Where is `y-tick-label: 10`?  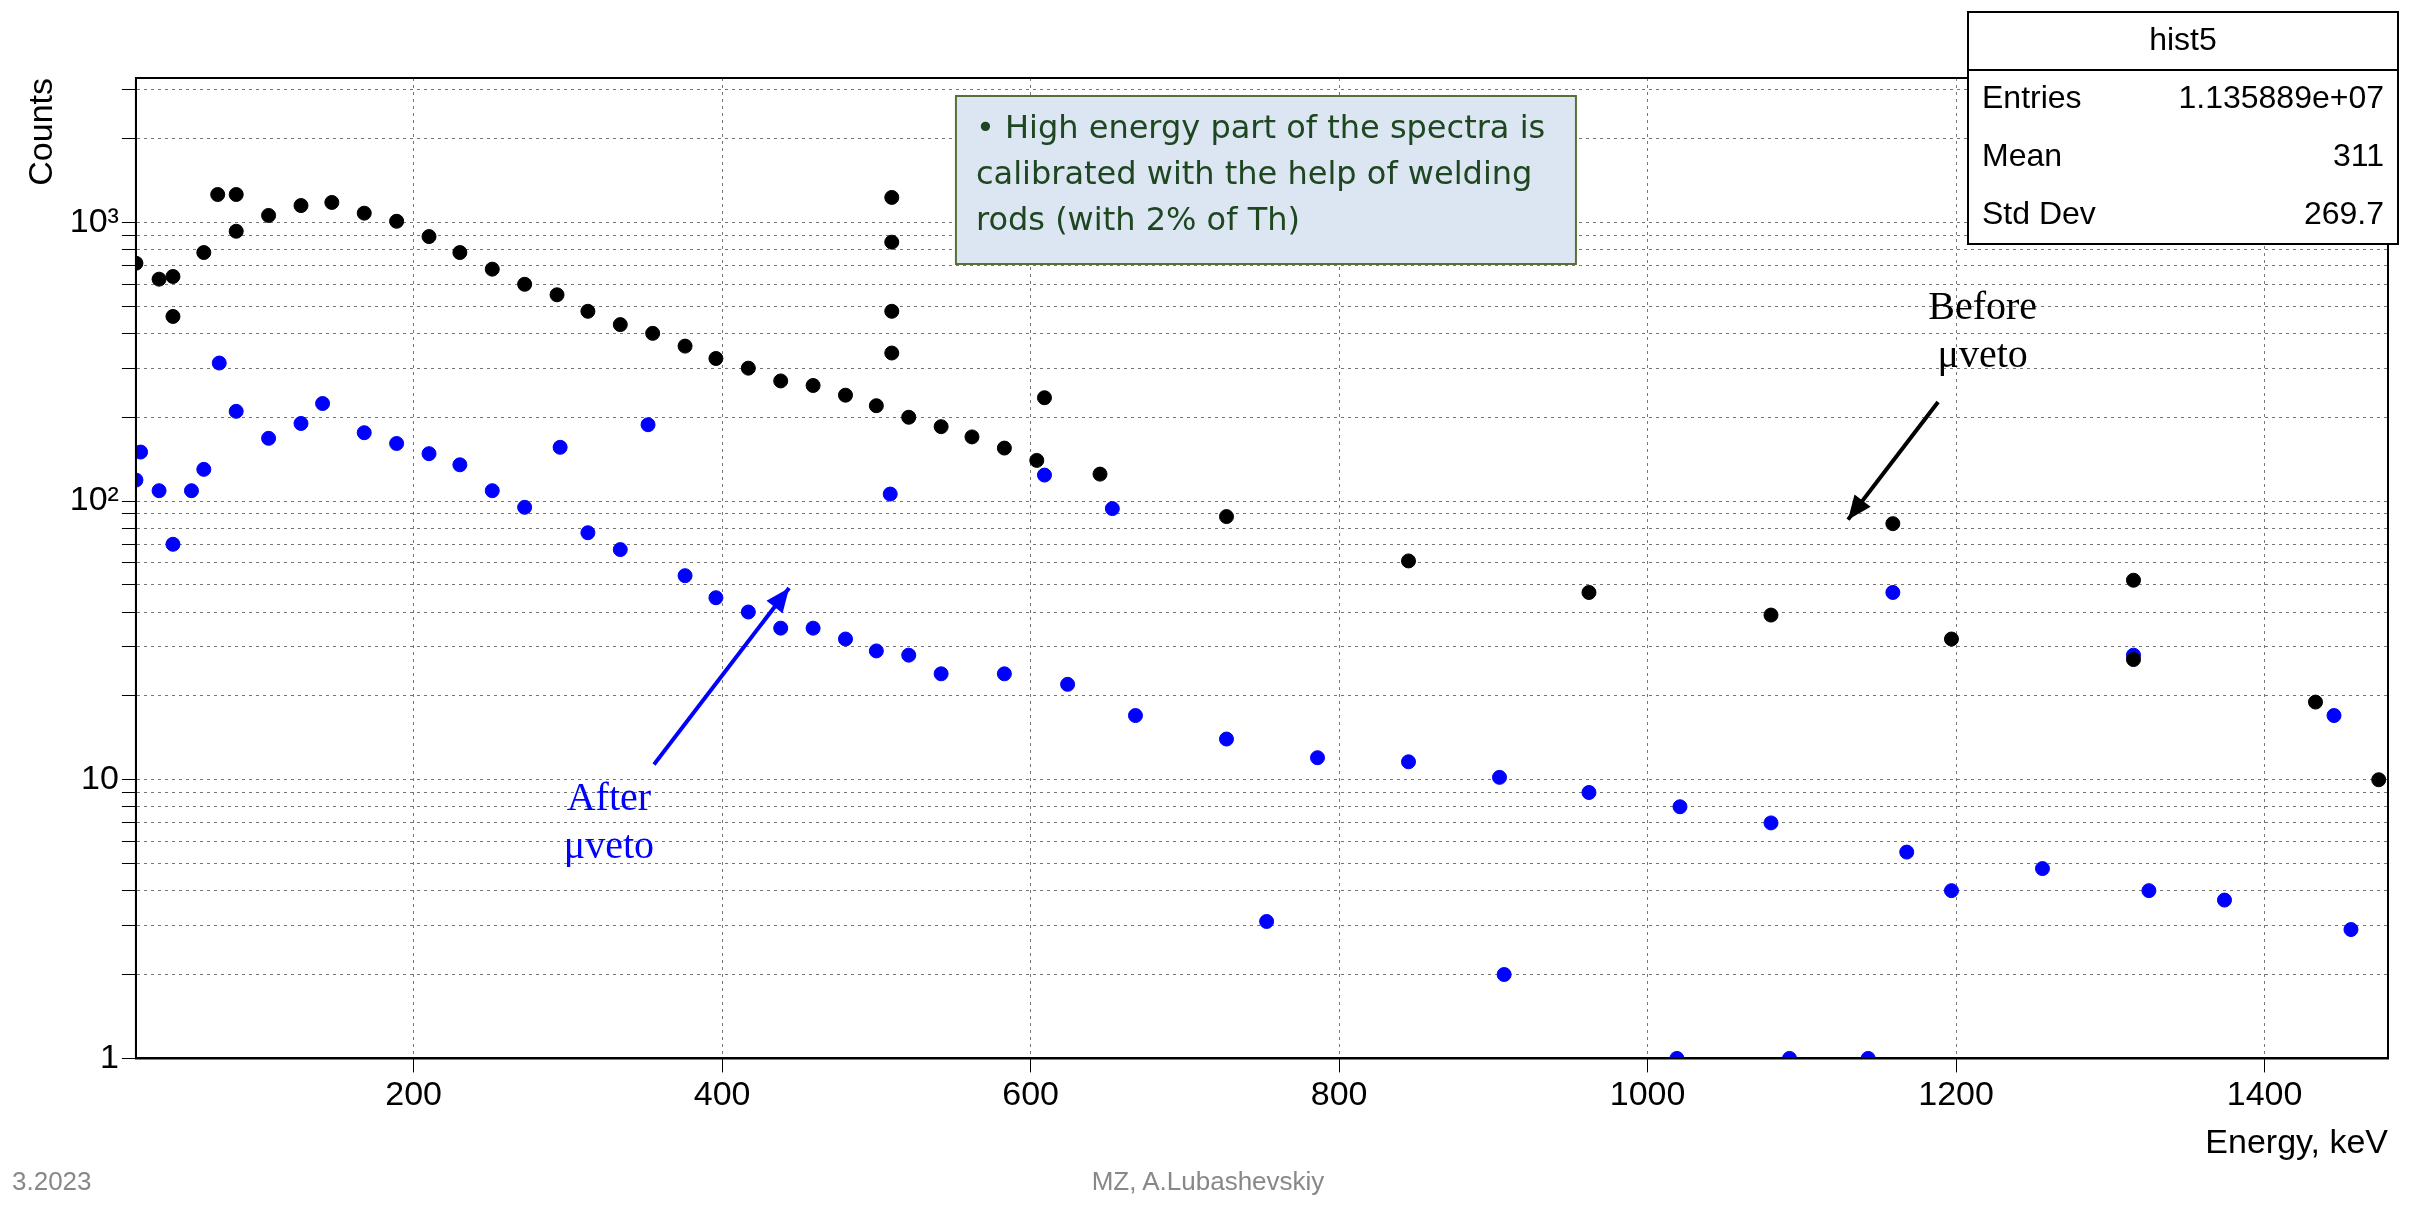 y-tick-label: 10 is located at coordinates (100, 777).